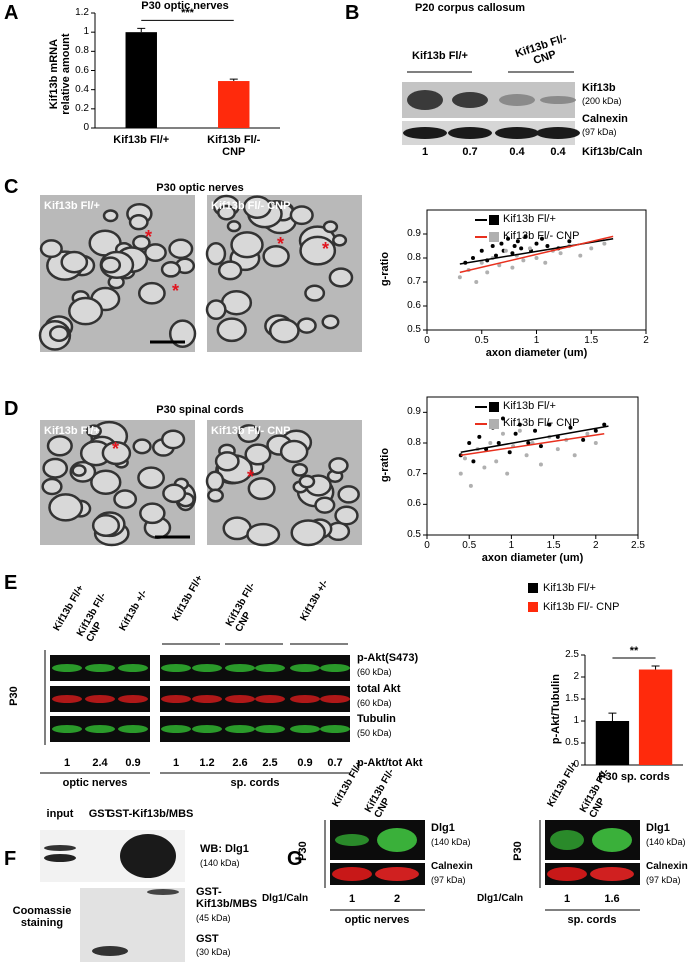 This screenshot has height=965, width=691. Describe the element at coordinates (270, 763) in the screenshot. I see `ratio: 2.5` at that location.